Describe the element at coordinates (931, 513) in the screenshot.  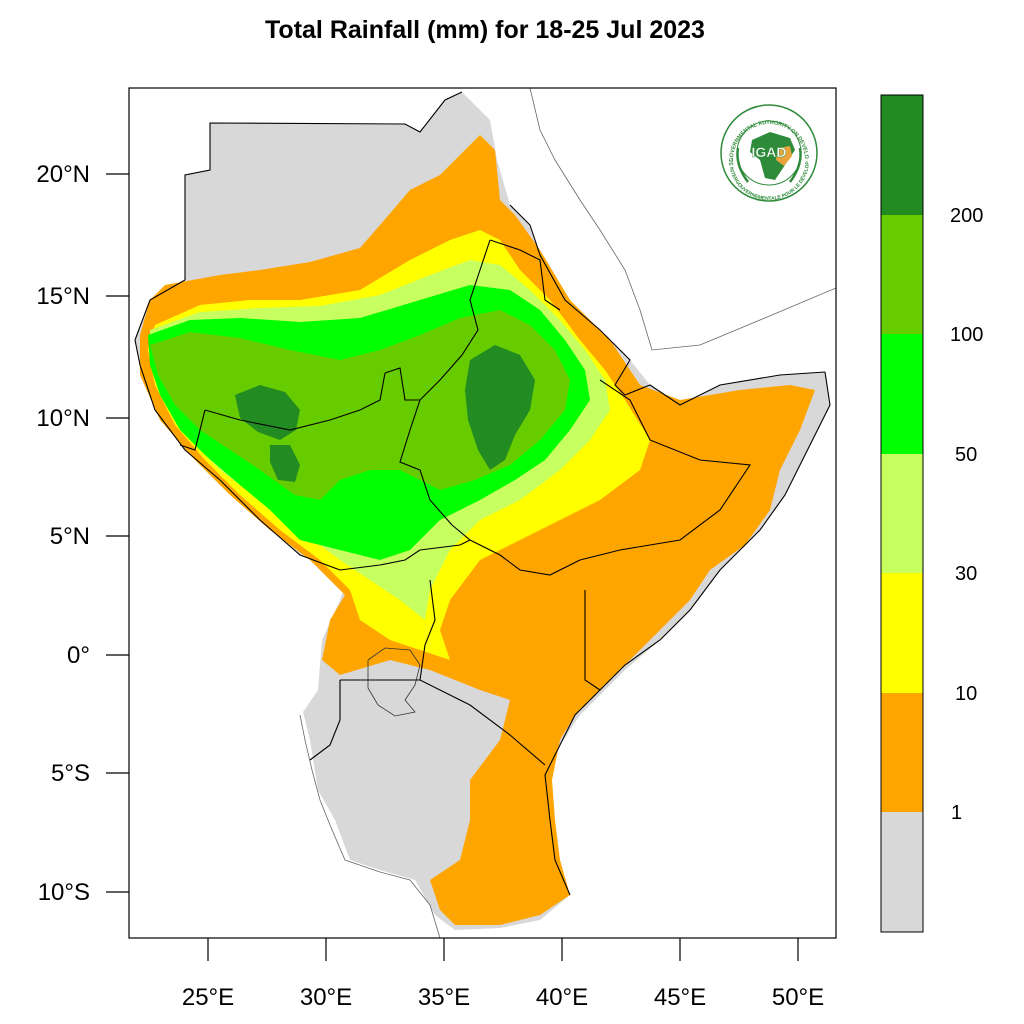
I see `legend-colorbar: 200 100 50 30 10 1` at that location.